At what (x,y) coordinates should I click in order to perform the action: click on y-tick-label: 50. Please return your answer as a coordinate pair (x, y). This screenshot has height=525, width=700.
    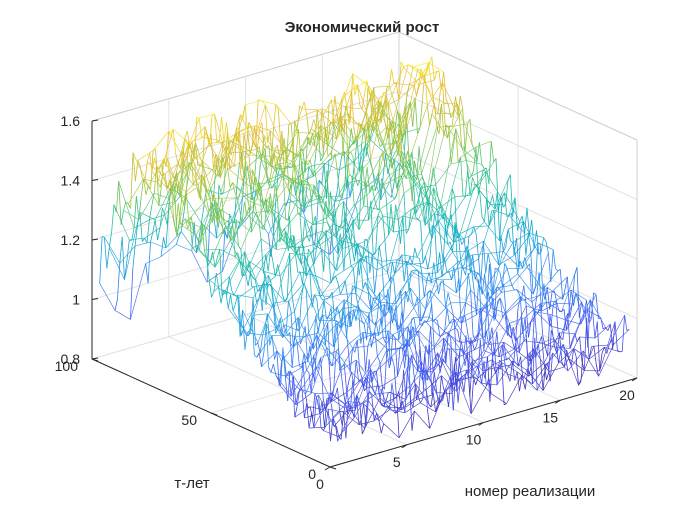
    Looking at the image, I should click on (189, 420).